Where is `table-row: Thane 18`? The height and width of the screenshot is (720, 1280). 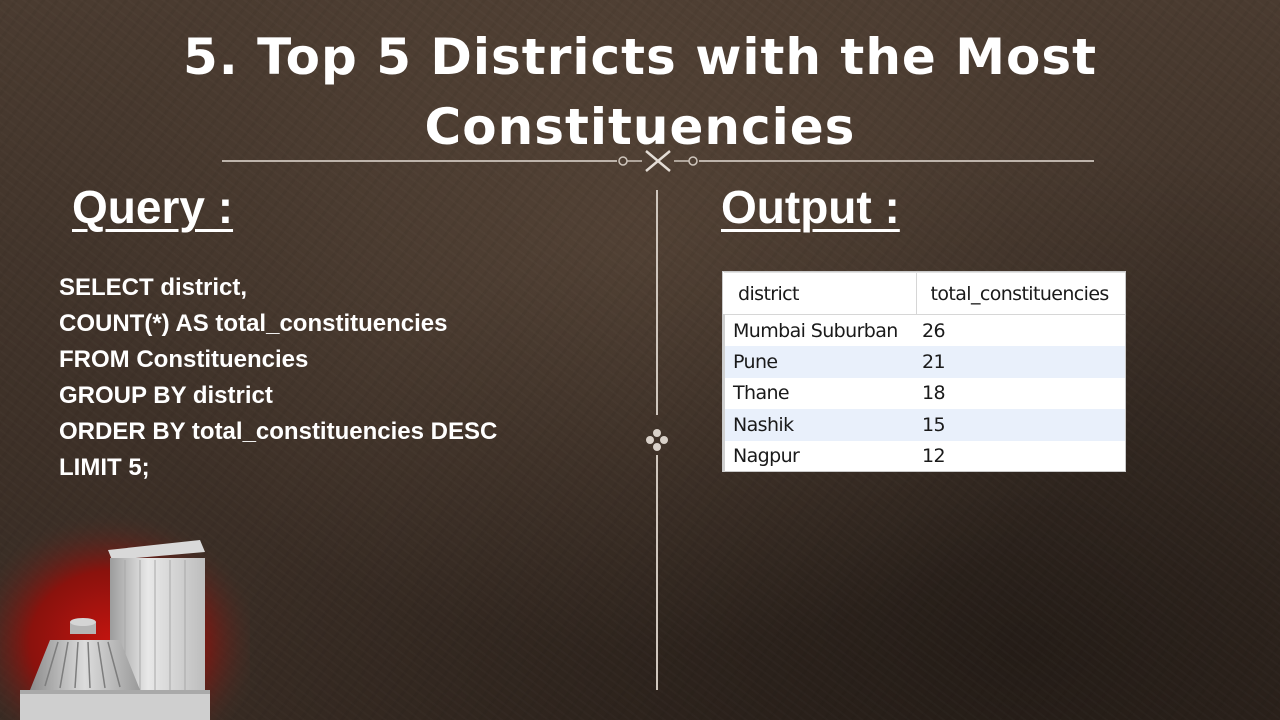
table-row: Thane 18 is located at coordinates (924, 393).